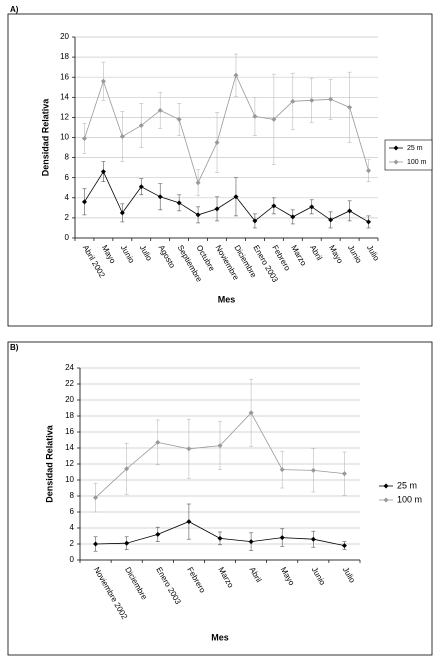  Describe the element at coordinates (168, 586) in the screenshot. I see `x-tick-label: Enero 2003` at that location.